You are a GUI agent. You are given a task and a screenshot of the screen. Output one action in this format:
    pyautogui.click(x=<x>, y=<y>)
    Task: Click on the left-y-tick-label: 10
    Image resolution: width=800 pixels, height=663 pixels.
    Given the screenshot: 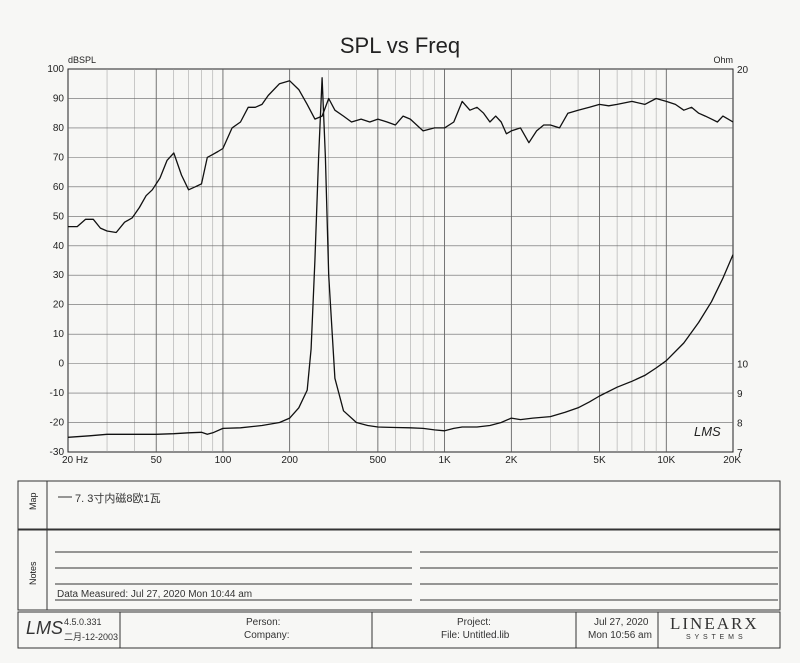 What is the action you would take?
    pyautogui.click(x=59, y=334)
    